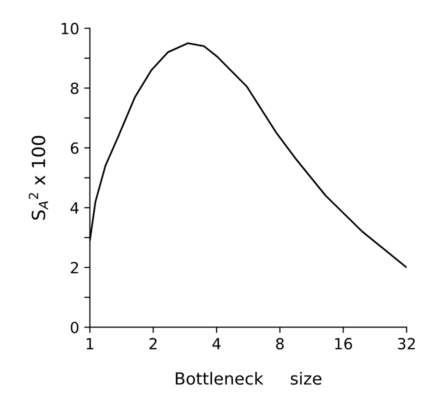 The image size is (428, 404). I want to click on y-tick-label: 2, so click(74, 268).